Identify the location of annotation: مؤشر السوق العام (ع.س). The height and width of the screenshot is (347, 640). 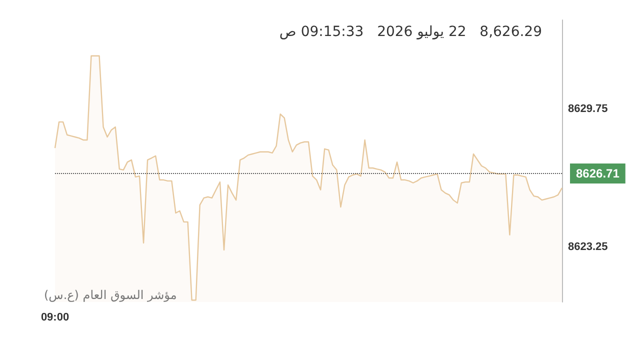
(110, 295).